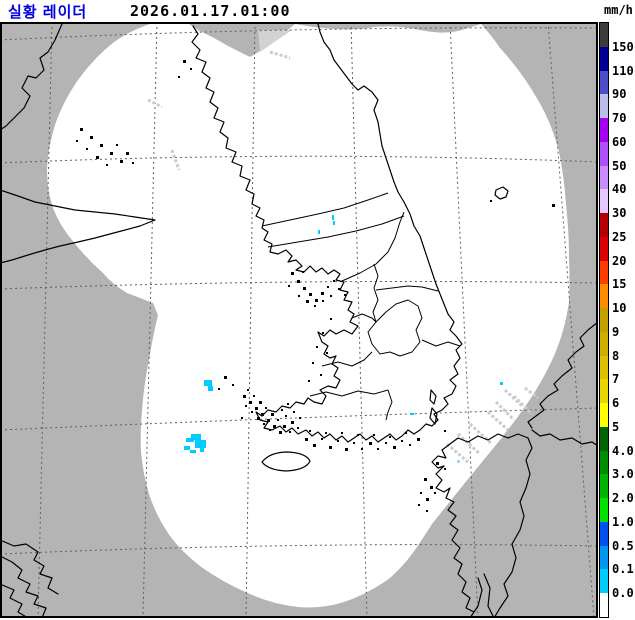 Image resolution: width=635 pixels, height=620 pixels. What do you see at coordinates (616, 427) in the screenshot?
I see `legend-tick-label: 5` at bounding box center [616, 427].